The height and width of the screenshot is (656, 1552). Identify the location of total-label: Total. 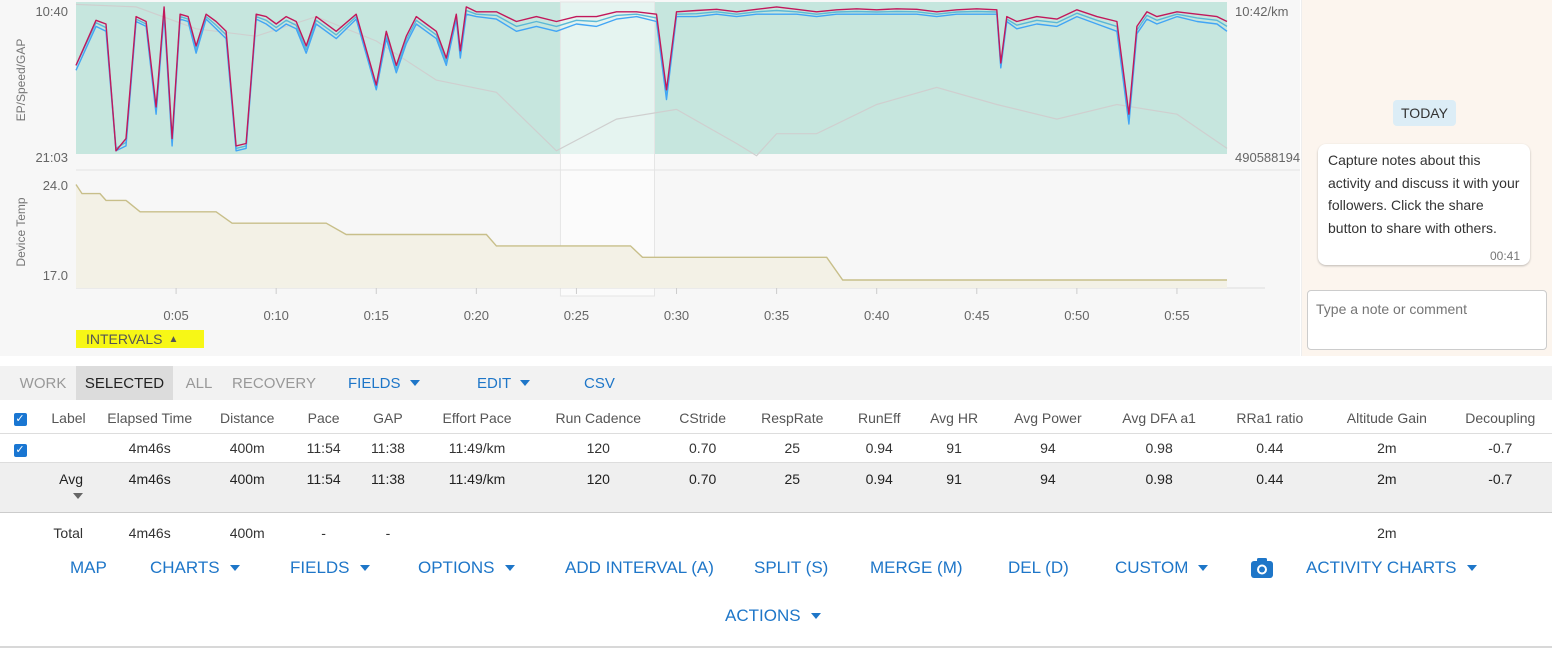
(68, 533).